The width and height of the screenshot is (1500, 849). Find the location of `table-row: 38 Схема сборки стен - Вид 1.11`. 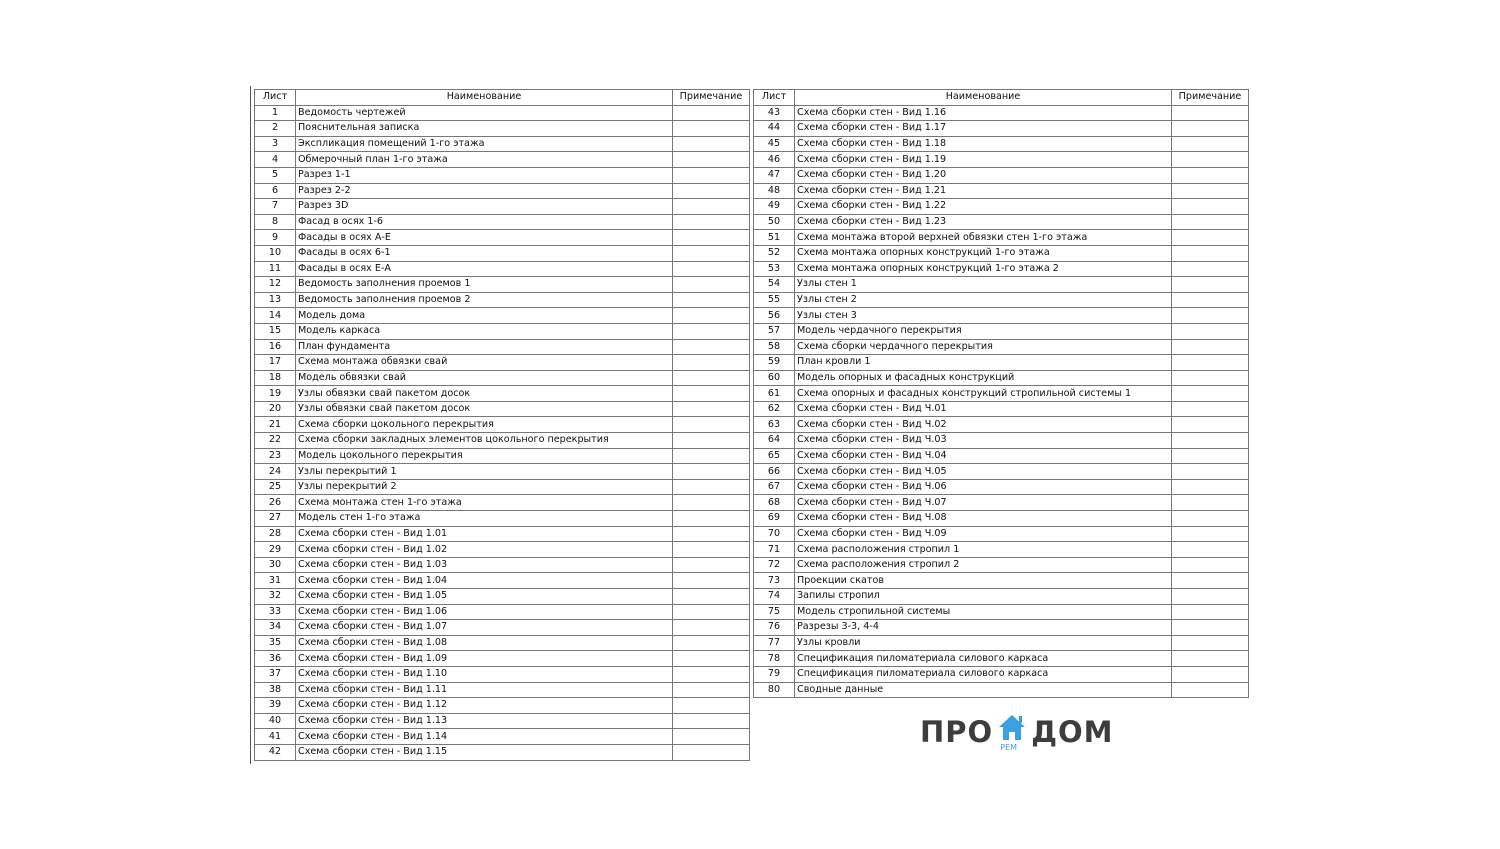

table-row: 38 Схема сборки стен - Вид 1.11 is located at coordinates (502, 690).